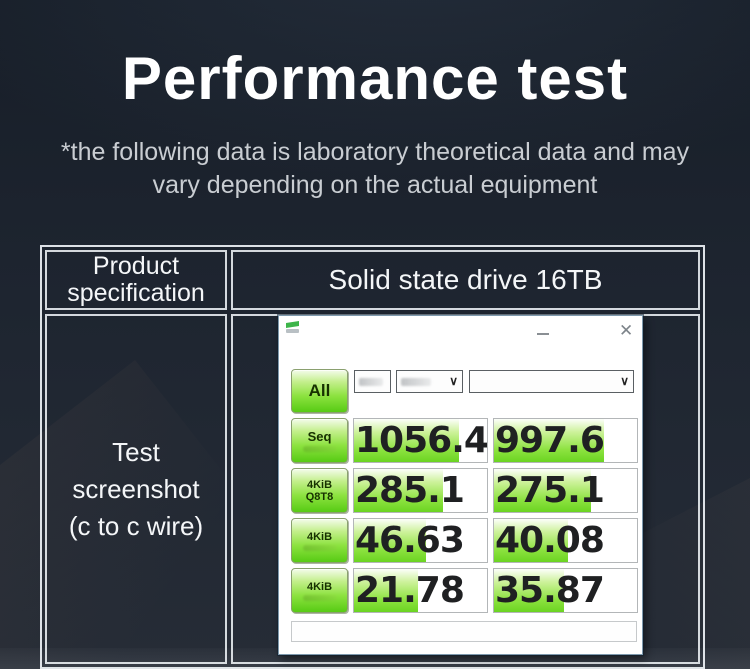  I want to click on spec-table-header-left: Product specification, so click(136, 280).